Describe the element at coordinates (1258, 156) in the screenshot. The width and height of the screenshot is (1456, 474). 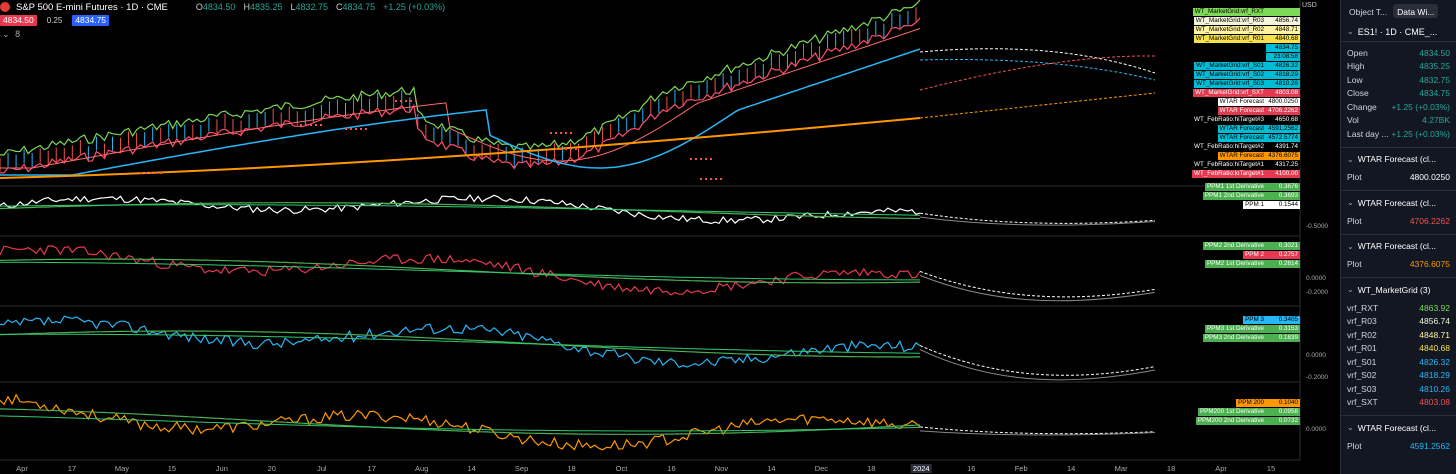
I see `price-tag: WTAR Forecast 4376.6075` at that location.